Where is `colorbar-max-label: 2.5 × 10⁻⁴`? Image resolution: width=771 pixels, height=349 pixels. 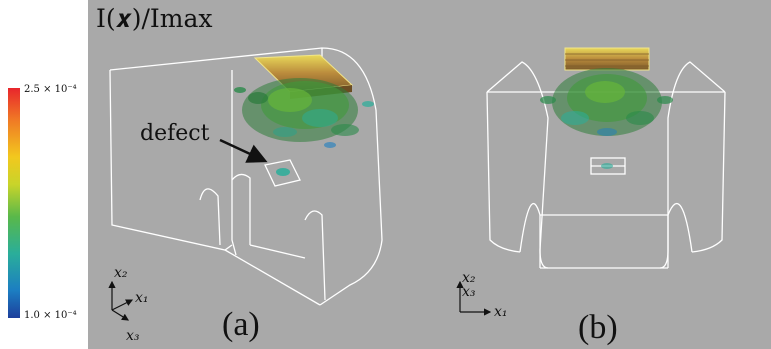
colorbar-max-label: 2.5 × 10⁻⁴ is located at coordinates (50, 89).